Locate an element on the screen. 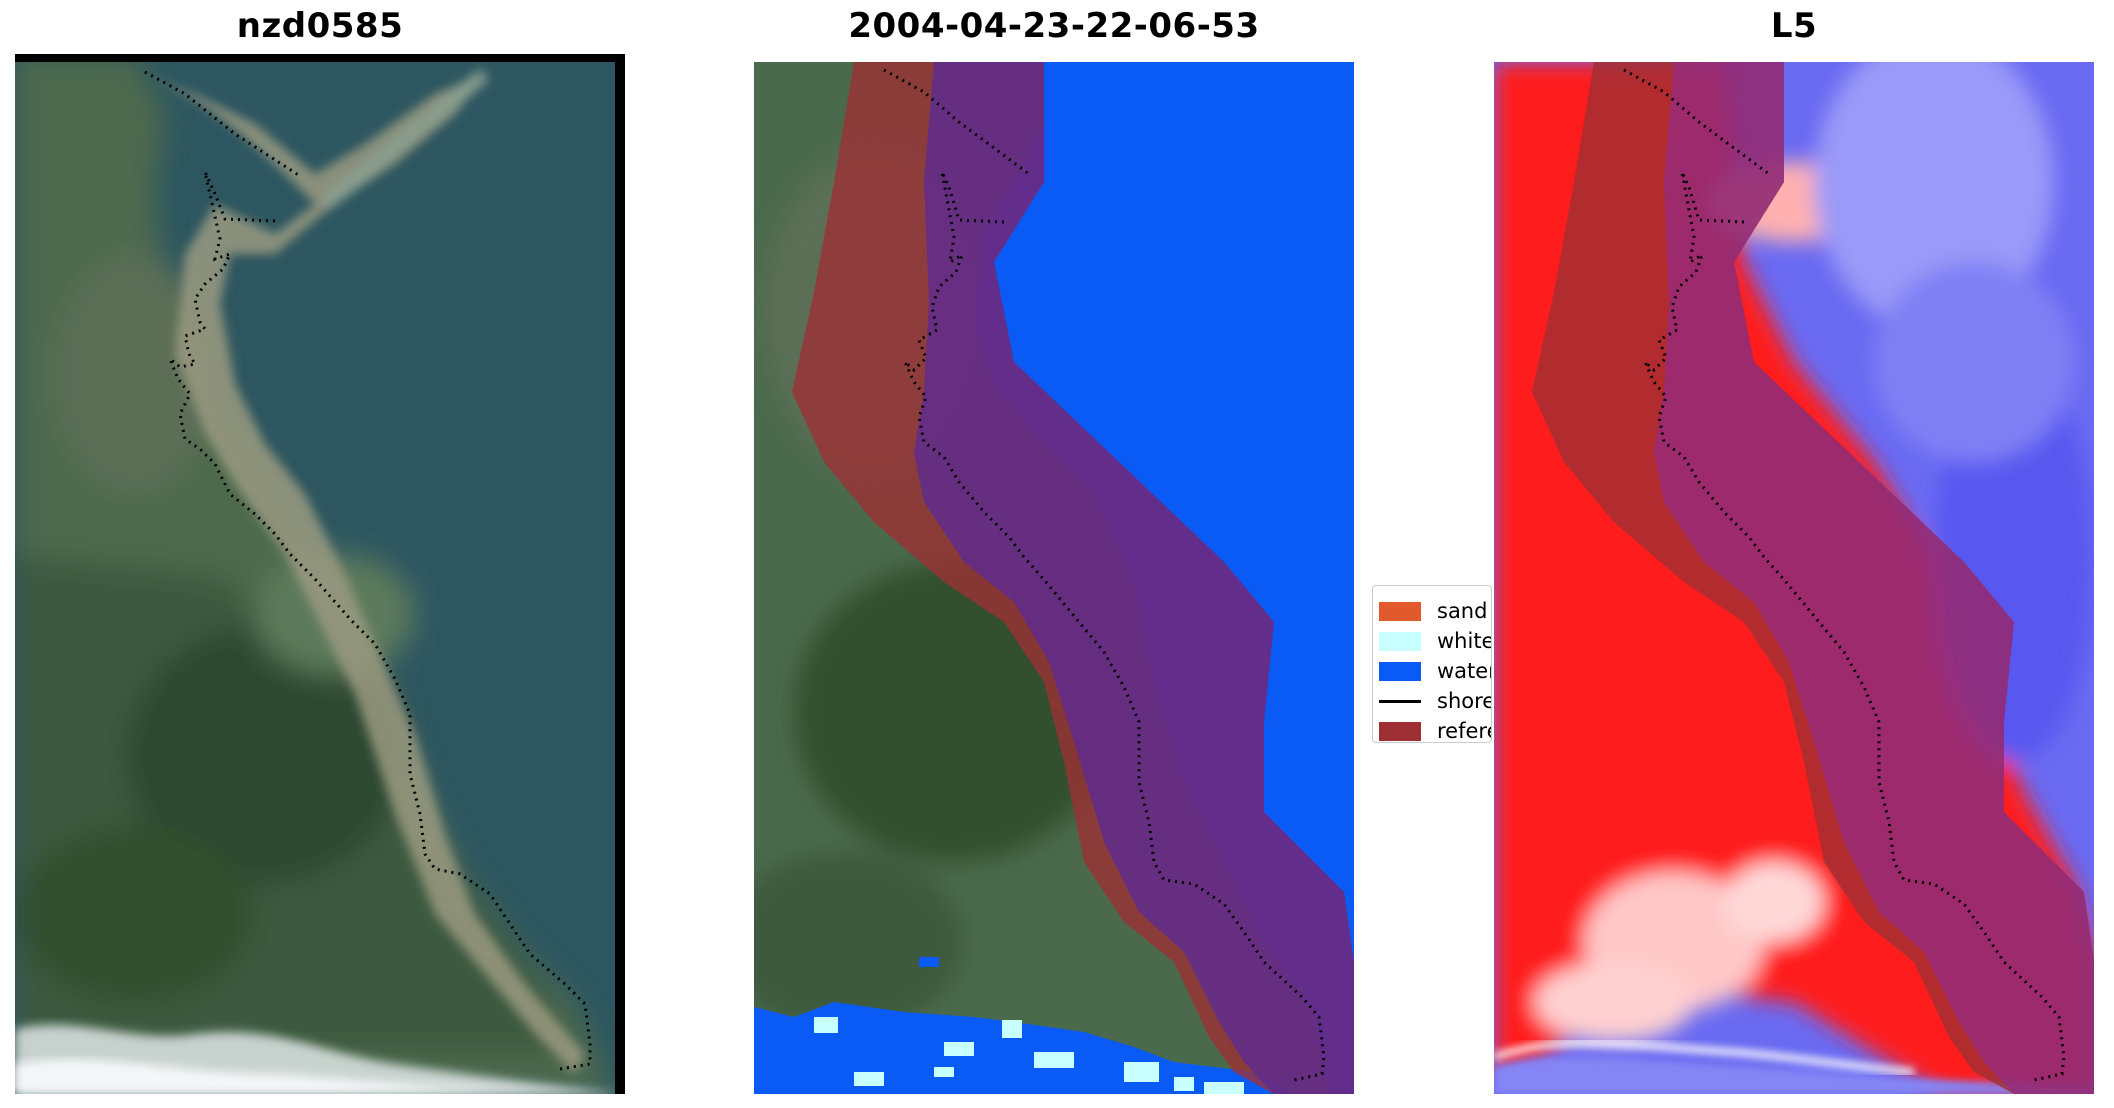 This screenshot has width=2114, height=1108. legend-label-reference: reference shoreline buffer is located at coordinates (1464, 731).